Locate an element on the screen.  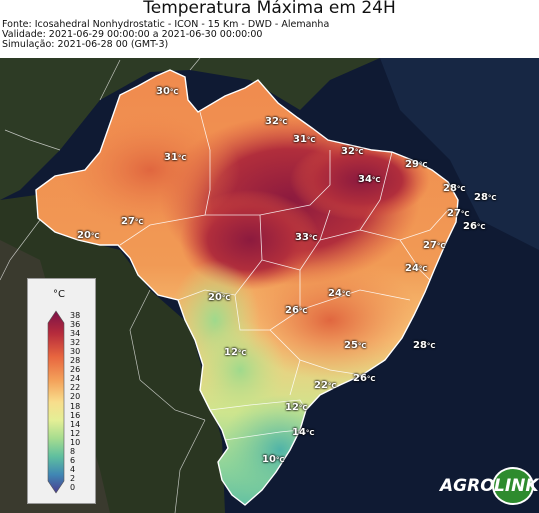
legend-tick: 12 is located at coordinates (75, 433).